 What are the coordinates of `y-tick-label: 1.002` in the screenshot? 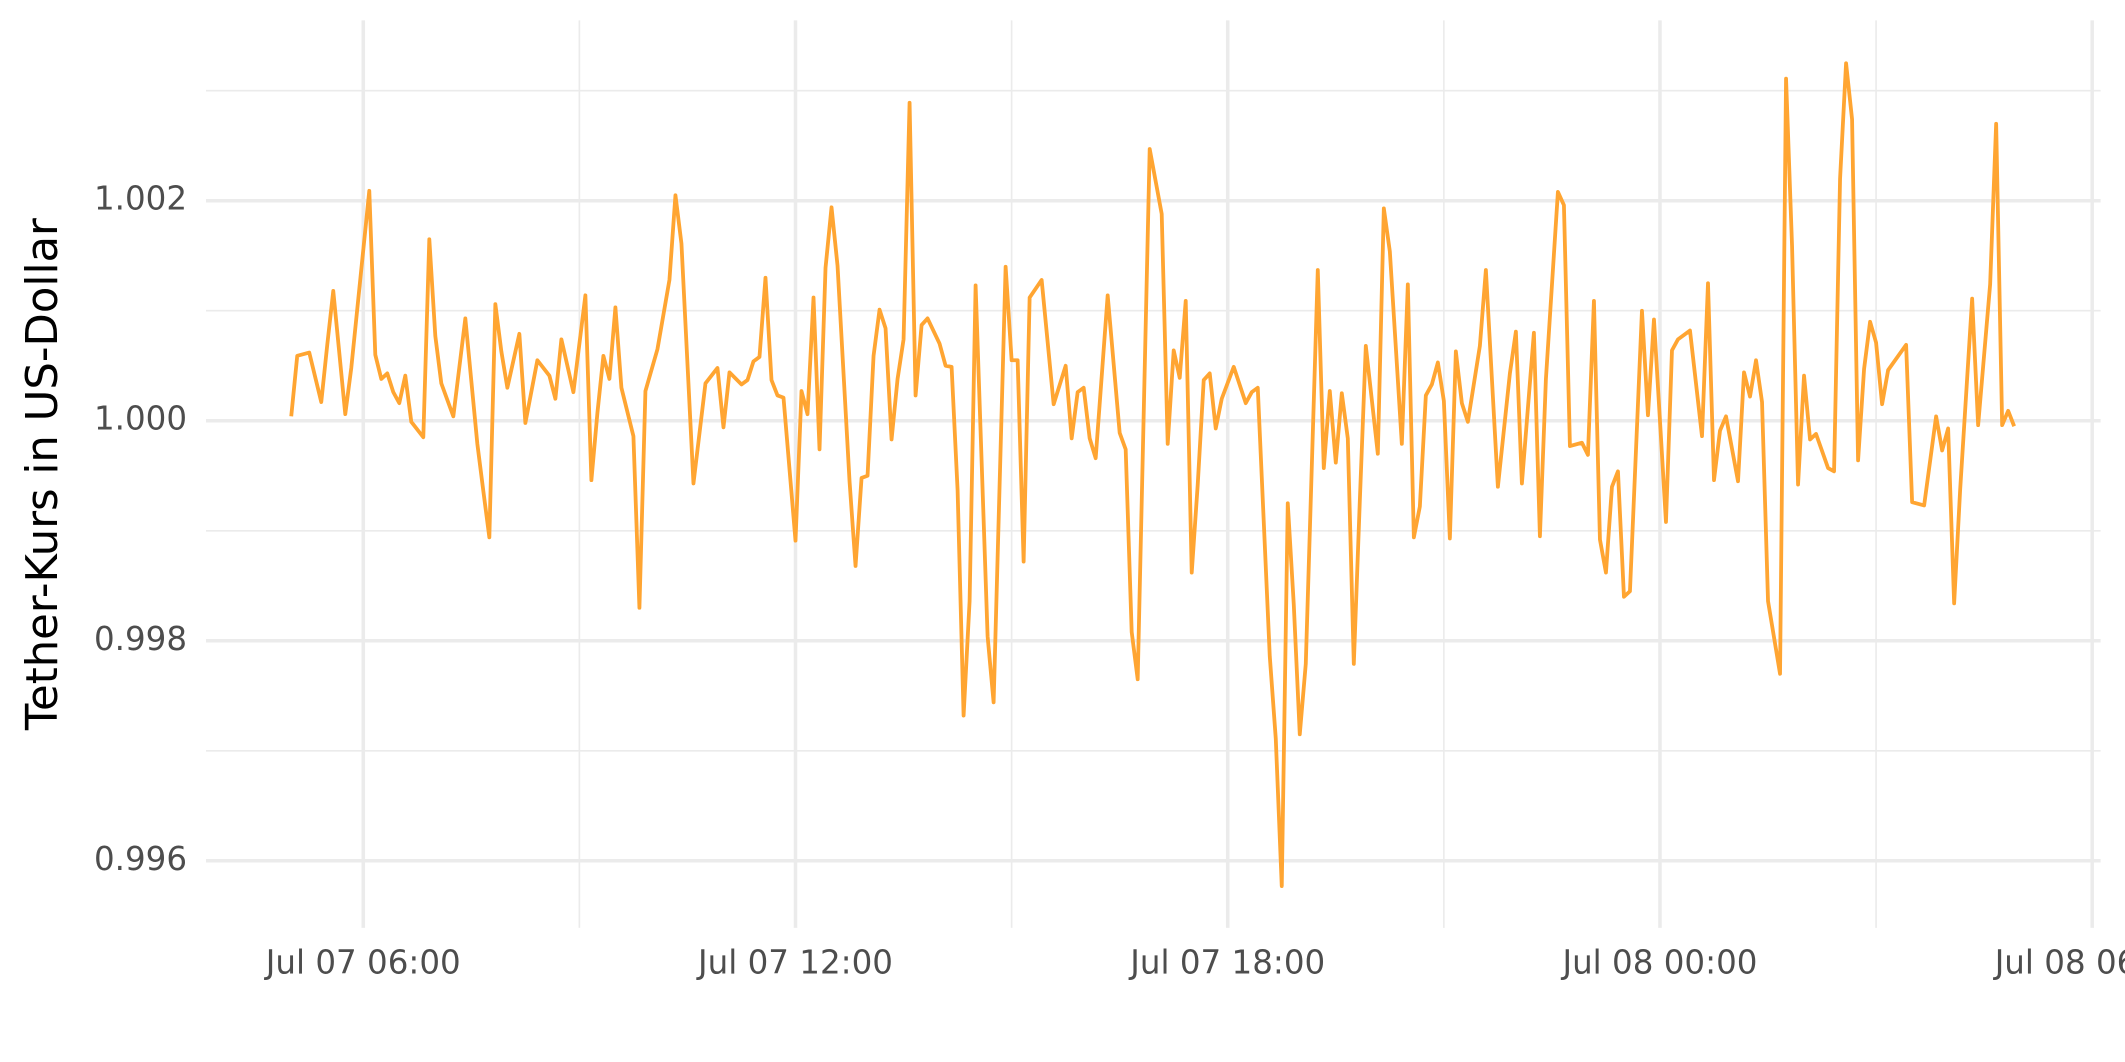 It's located at (140, 199).